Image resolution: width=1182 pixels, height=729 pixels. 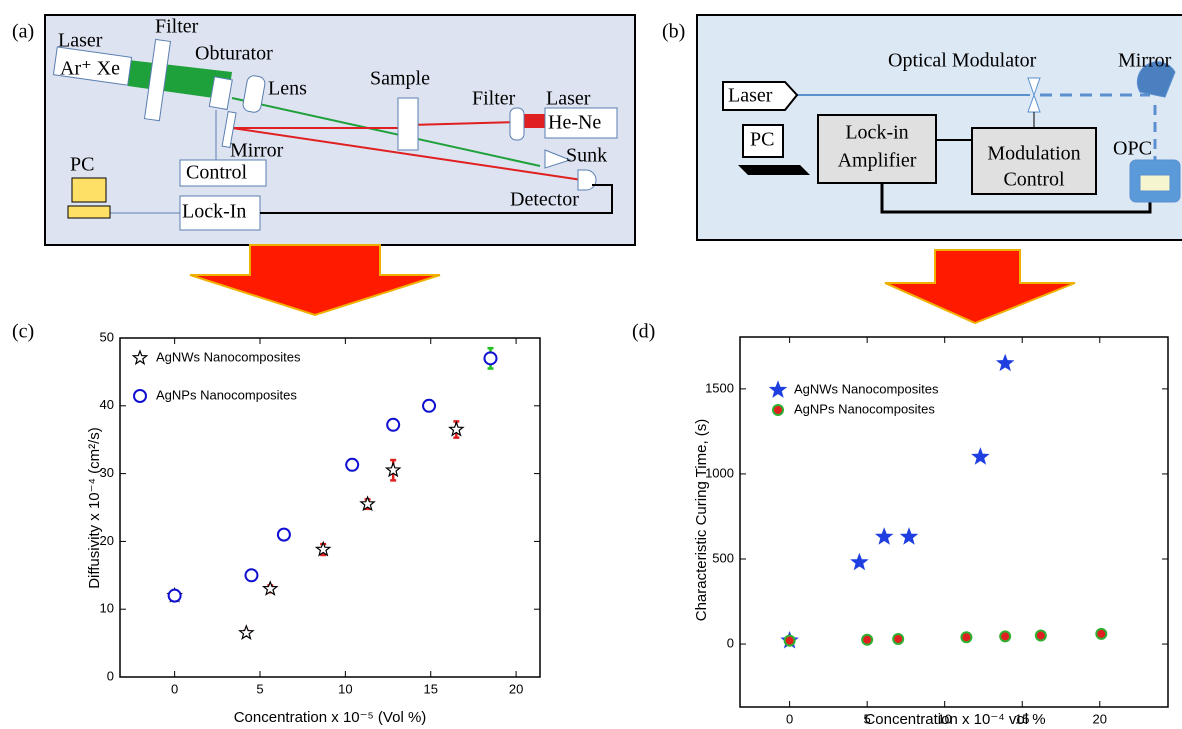 I want to click on diagram-text: Optical Modulator, so click(x=962, y=61).